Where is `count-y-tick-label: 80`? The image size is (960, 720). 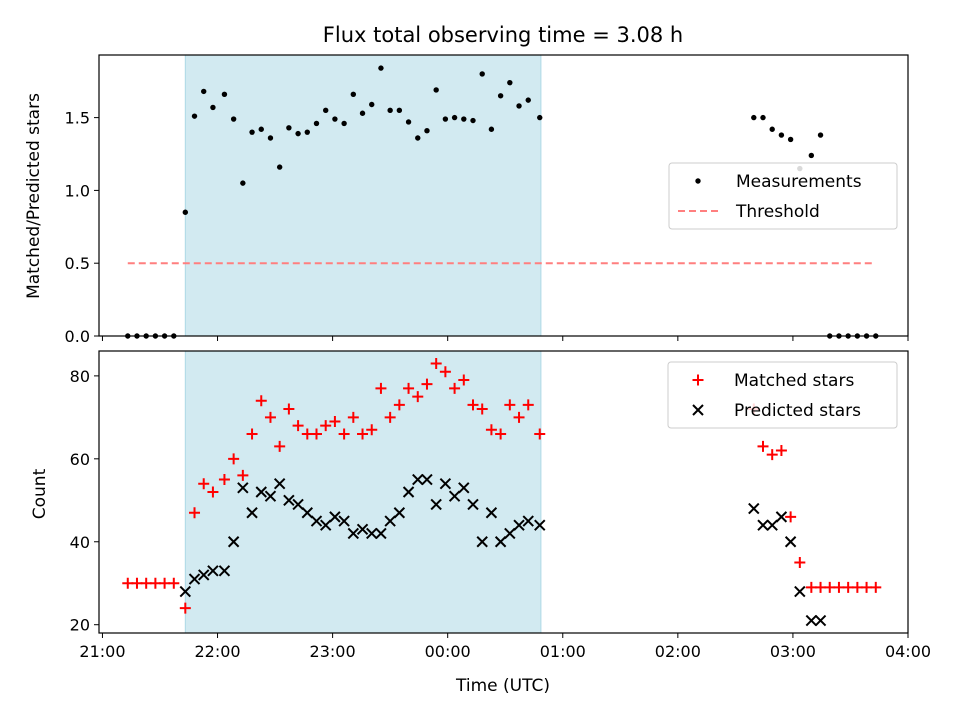 count-y-tick-label: 80 is located at coordinates (80, 376).